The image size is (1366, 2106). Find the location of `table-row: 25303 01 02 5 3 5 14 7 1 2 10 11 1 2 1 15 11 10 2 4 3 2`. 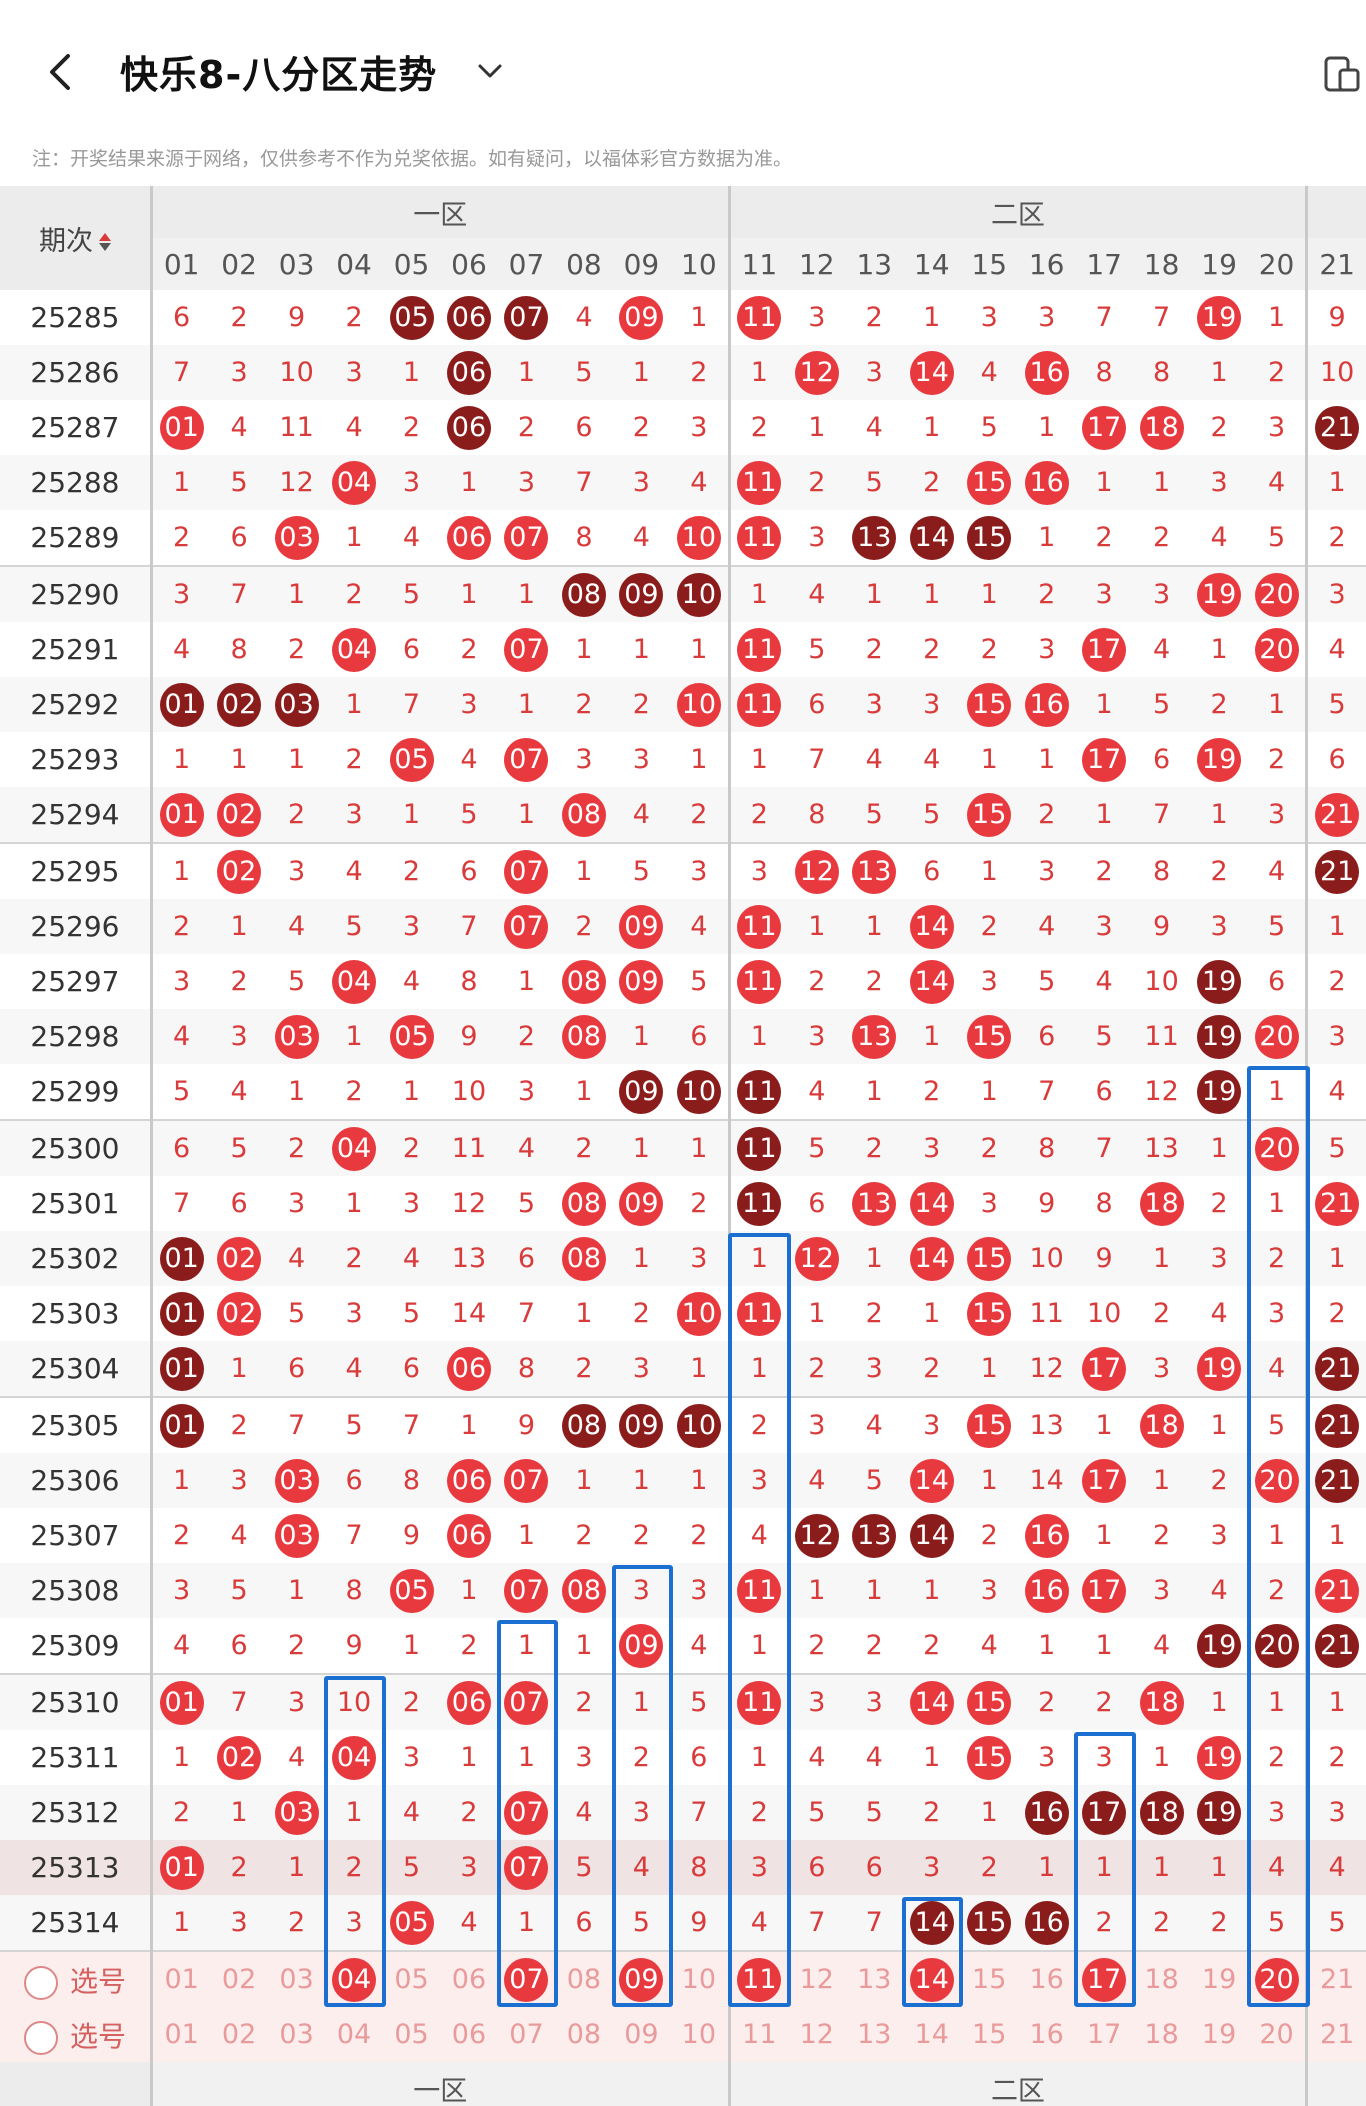

table-row: 25303 01 02 5 3 5 14 7 1 2 10 11 1 2 1 15 11 10 2 4 3 2 is located at coordinates (683, 1313).